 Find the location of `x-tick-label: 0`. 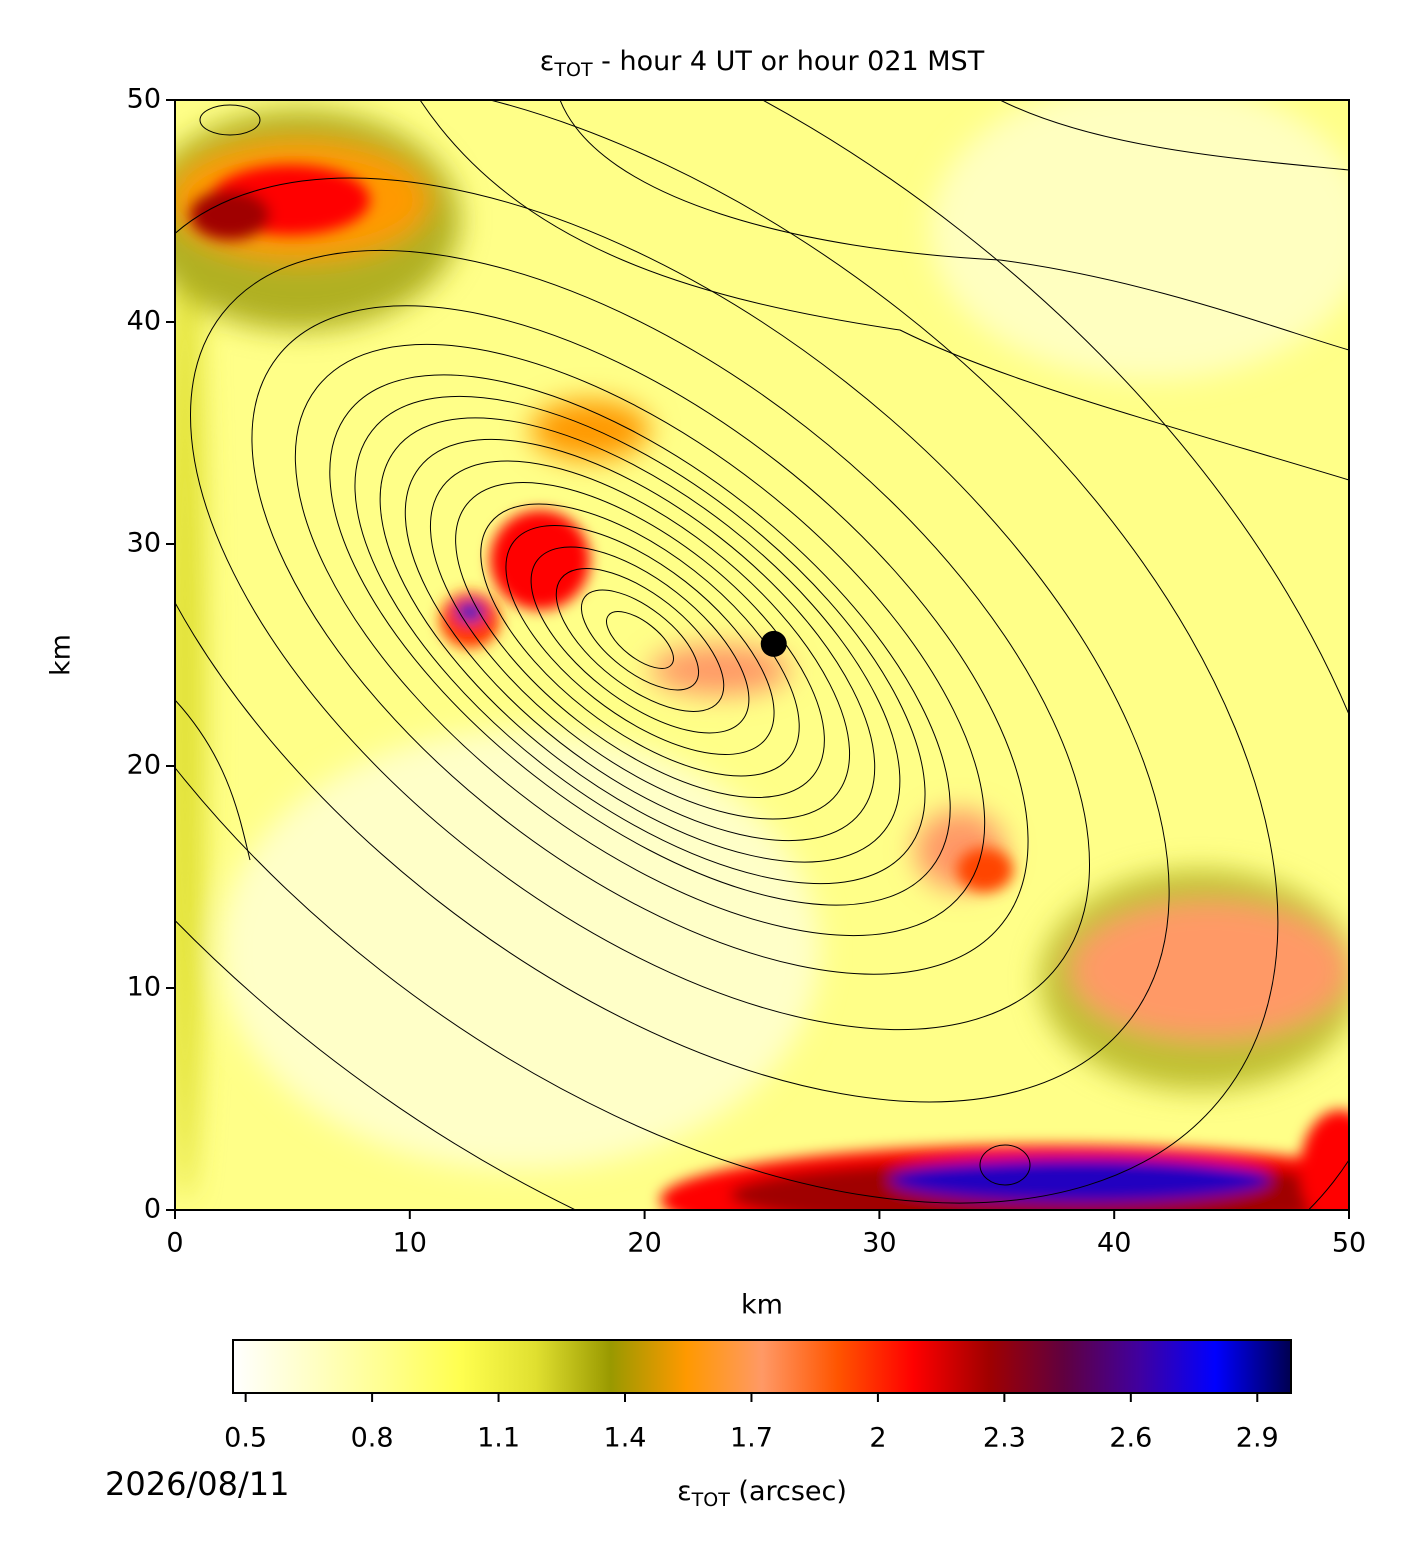

x-tick-label: 0 is located at coordinates (174, 1243).